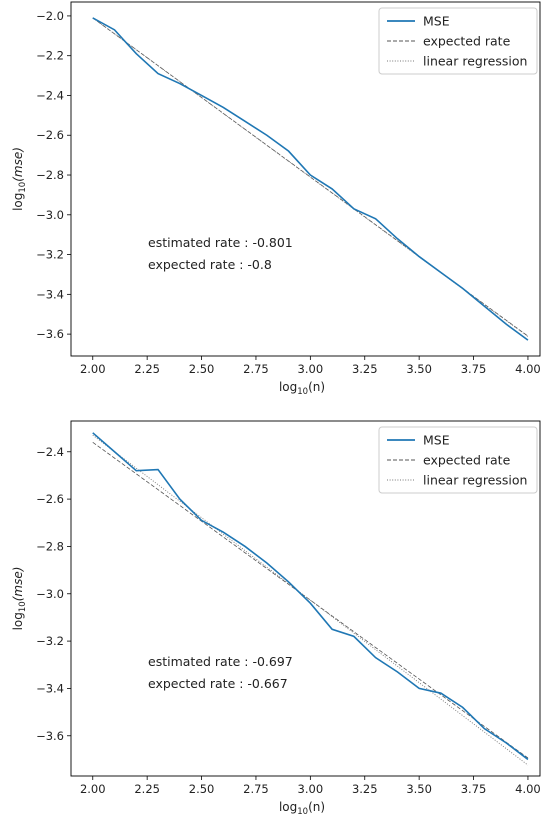 The width and height of the screenshot is (541, 827). Describe the element at coordinates (50, 16) in the screenshot. I see `y-tick-label: −2.0` at that location.